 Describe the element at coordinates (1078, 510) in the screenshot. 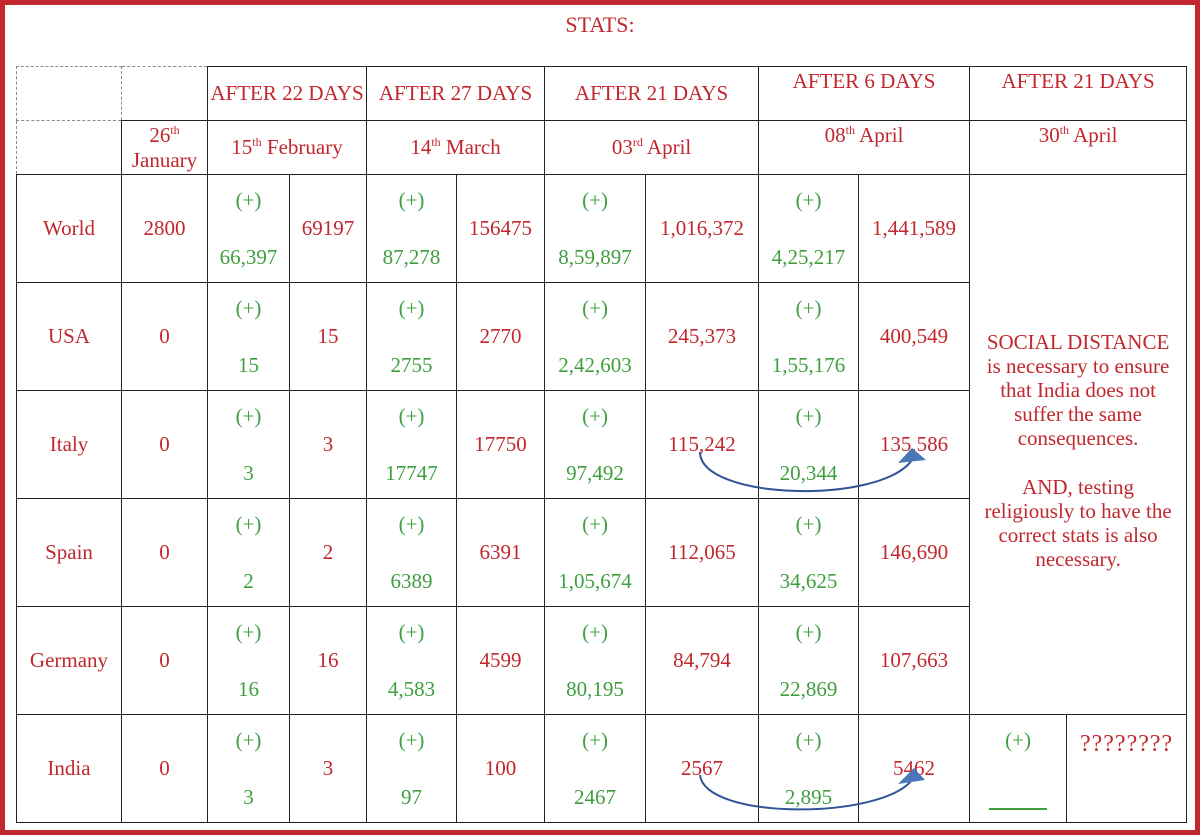

I see `note-line: religiously to have the` at that location.